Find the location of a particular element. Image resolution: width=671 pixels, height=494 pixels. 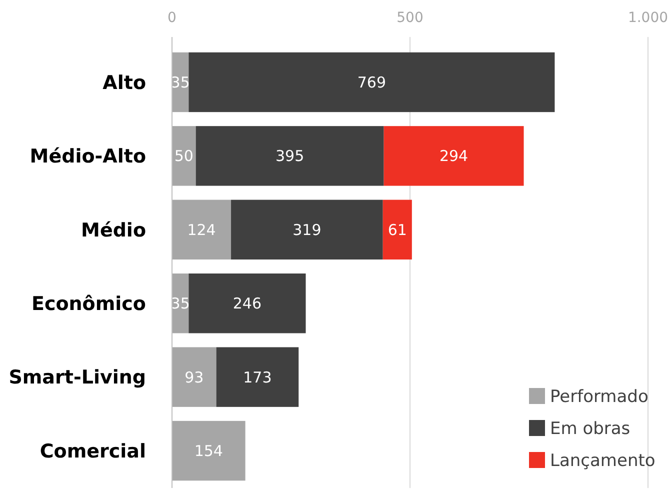

legend-label: Performado is located at coordinates (599, 396).